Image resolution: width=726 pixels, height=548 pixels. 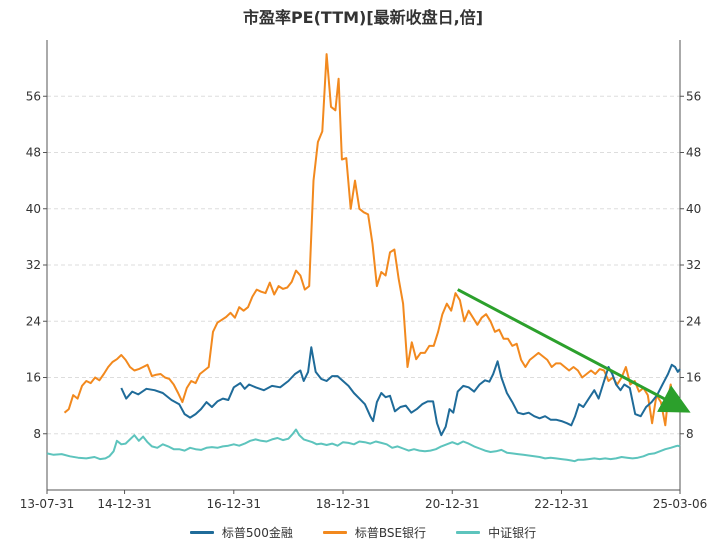 I want to click on y-tick-label-right: 24, so click(x=693, y=321).